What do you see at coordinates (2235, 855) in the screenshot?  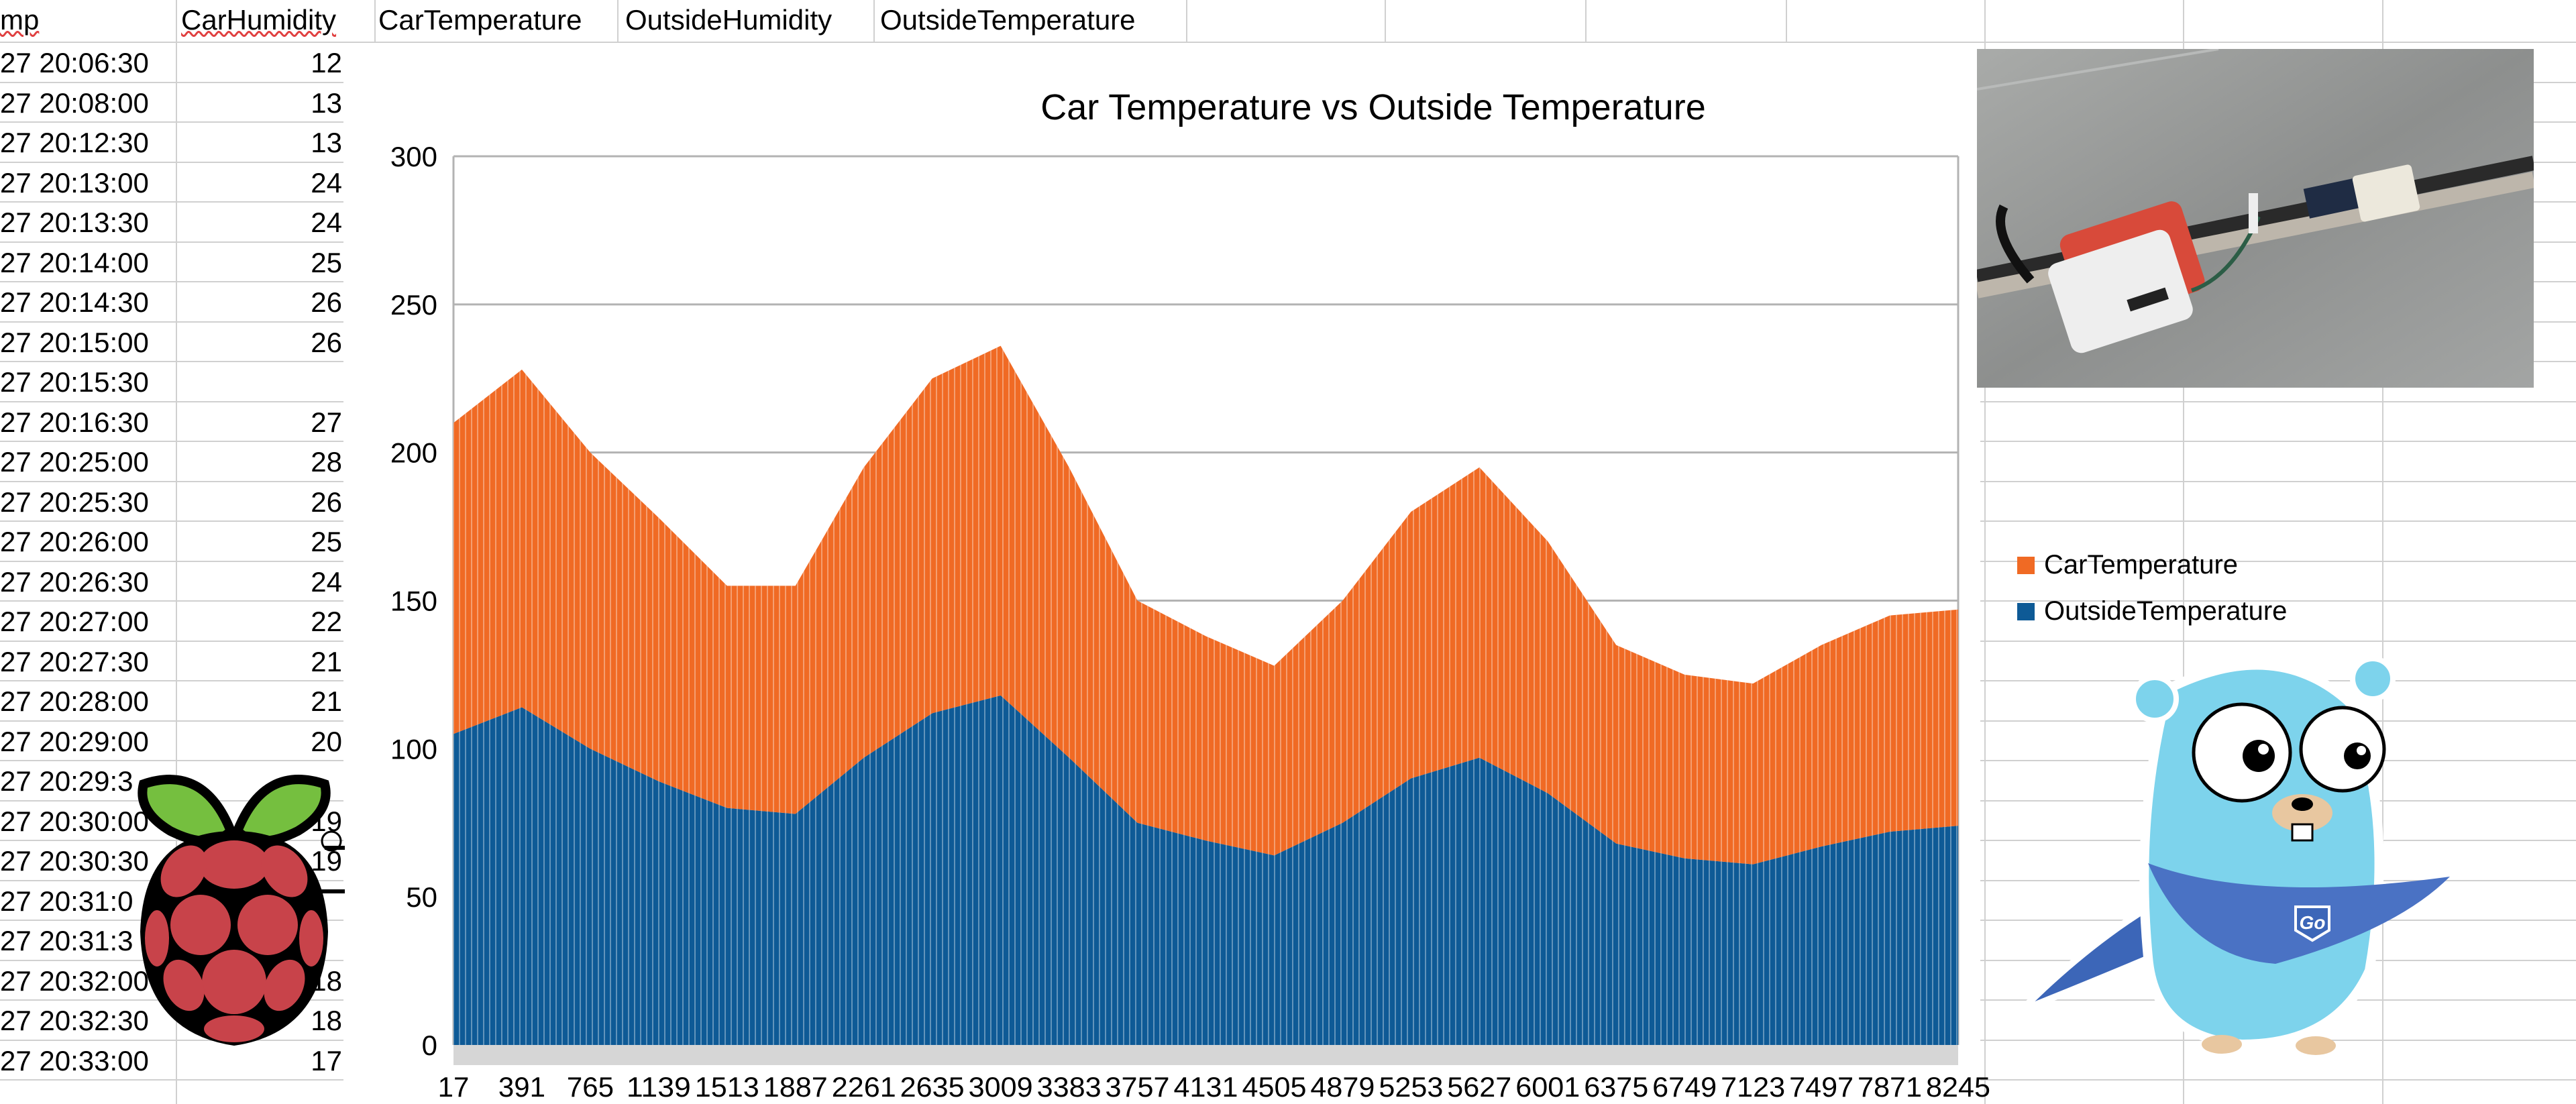 I see `go-gopher-mascot: Go` at bounding box center [2235, 855].